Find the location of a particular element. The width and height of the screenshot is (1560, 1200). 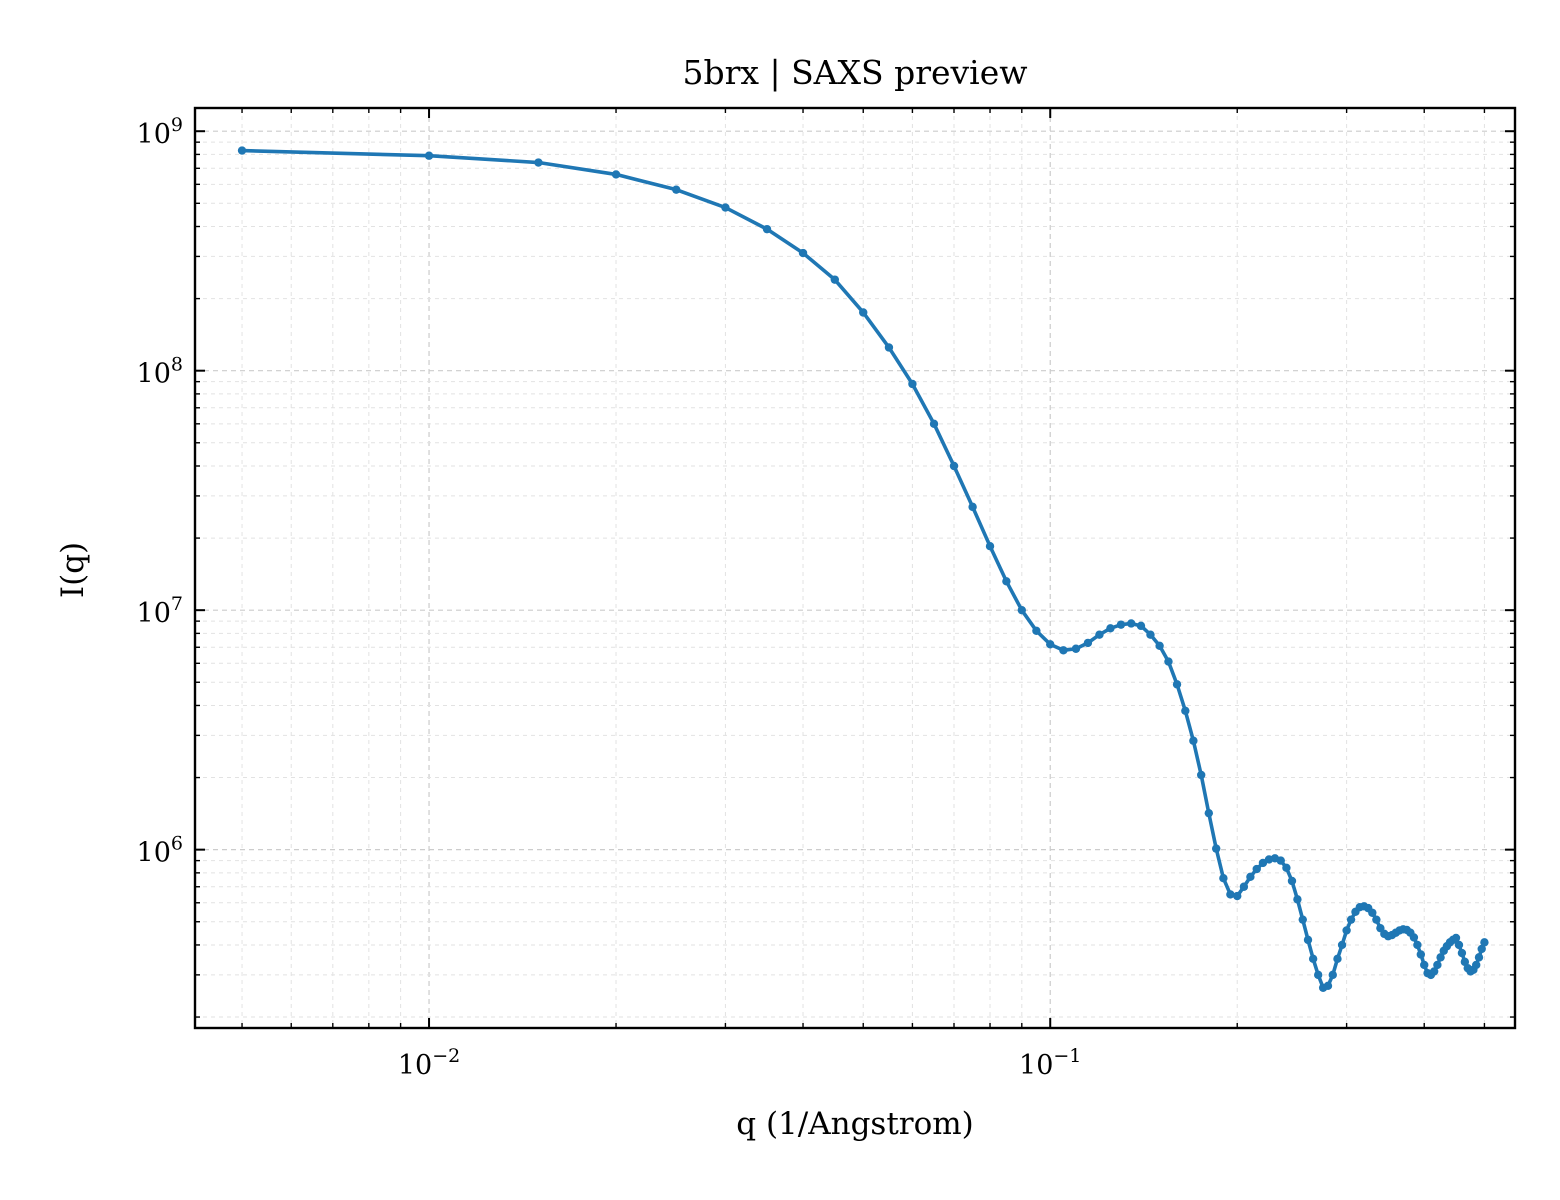

y-tick-label: 10⁷ is located at coordinates (160, 611).